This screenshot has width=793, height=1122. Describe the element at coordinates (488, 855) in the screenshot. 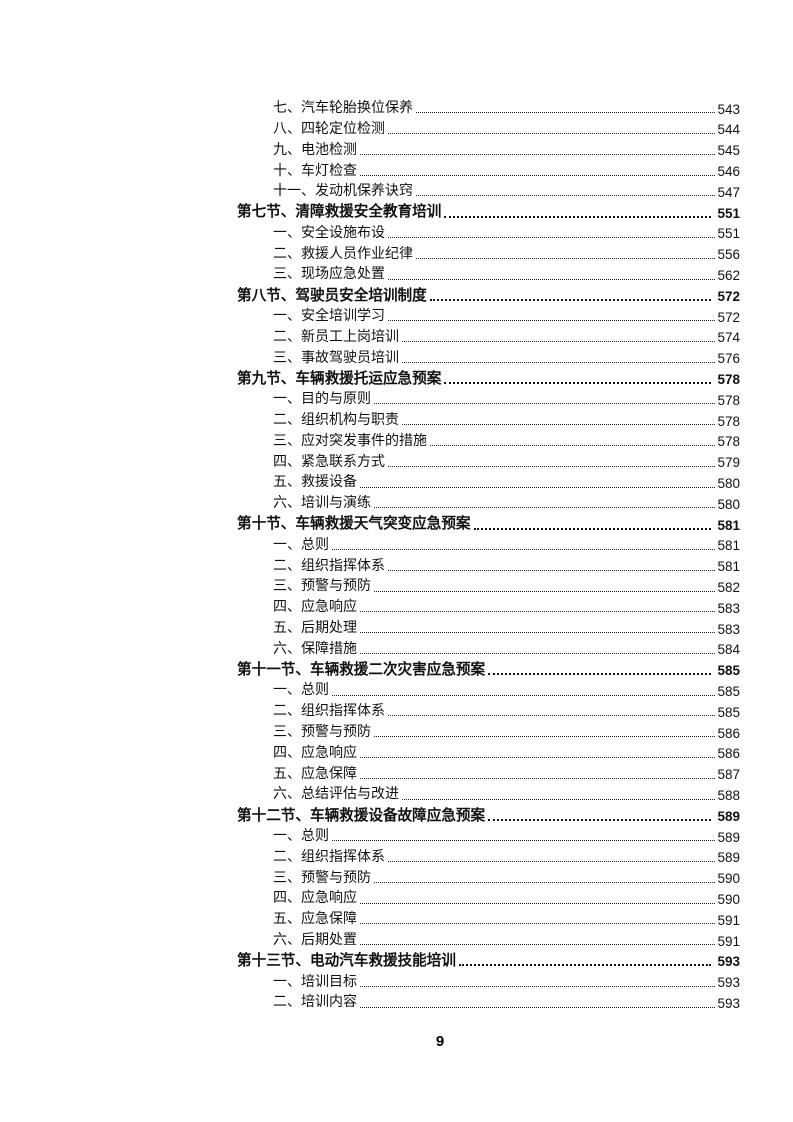

I see `toc-entry: 二、组织指挥体系 589` at that location.